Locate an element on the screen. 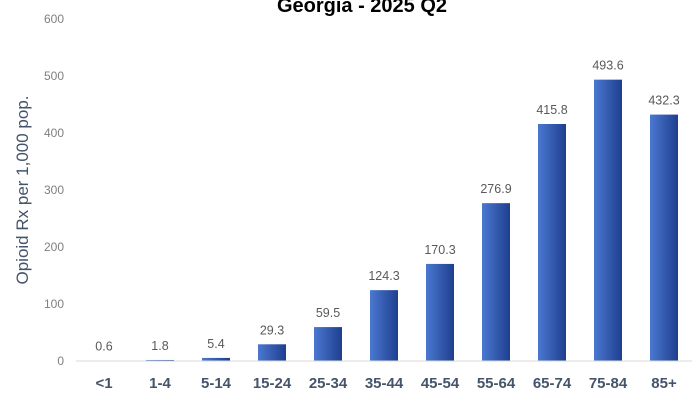 This screenshot has width=695, height=396. y-tick-label: 300 is located at coordinates (54, 190).